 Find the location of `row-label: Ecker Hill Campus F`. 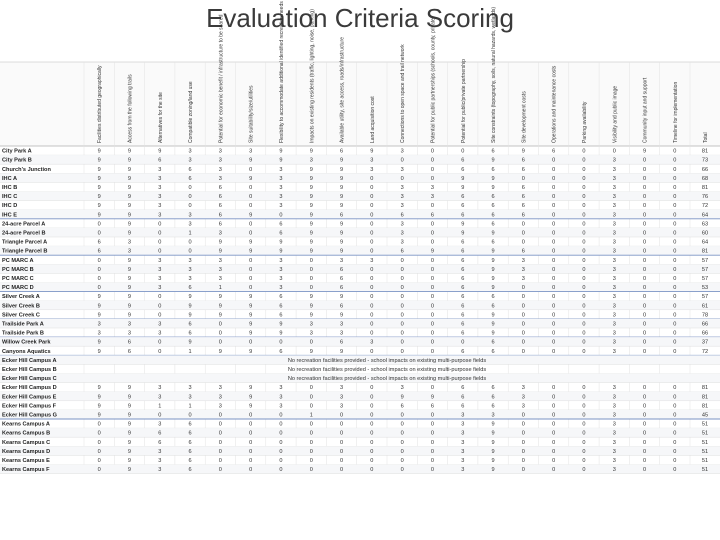

row-label: Ecker Hill Campus F is located at coordinates (29, 406).